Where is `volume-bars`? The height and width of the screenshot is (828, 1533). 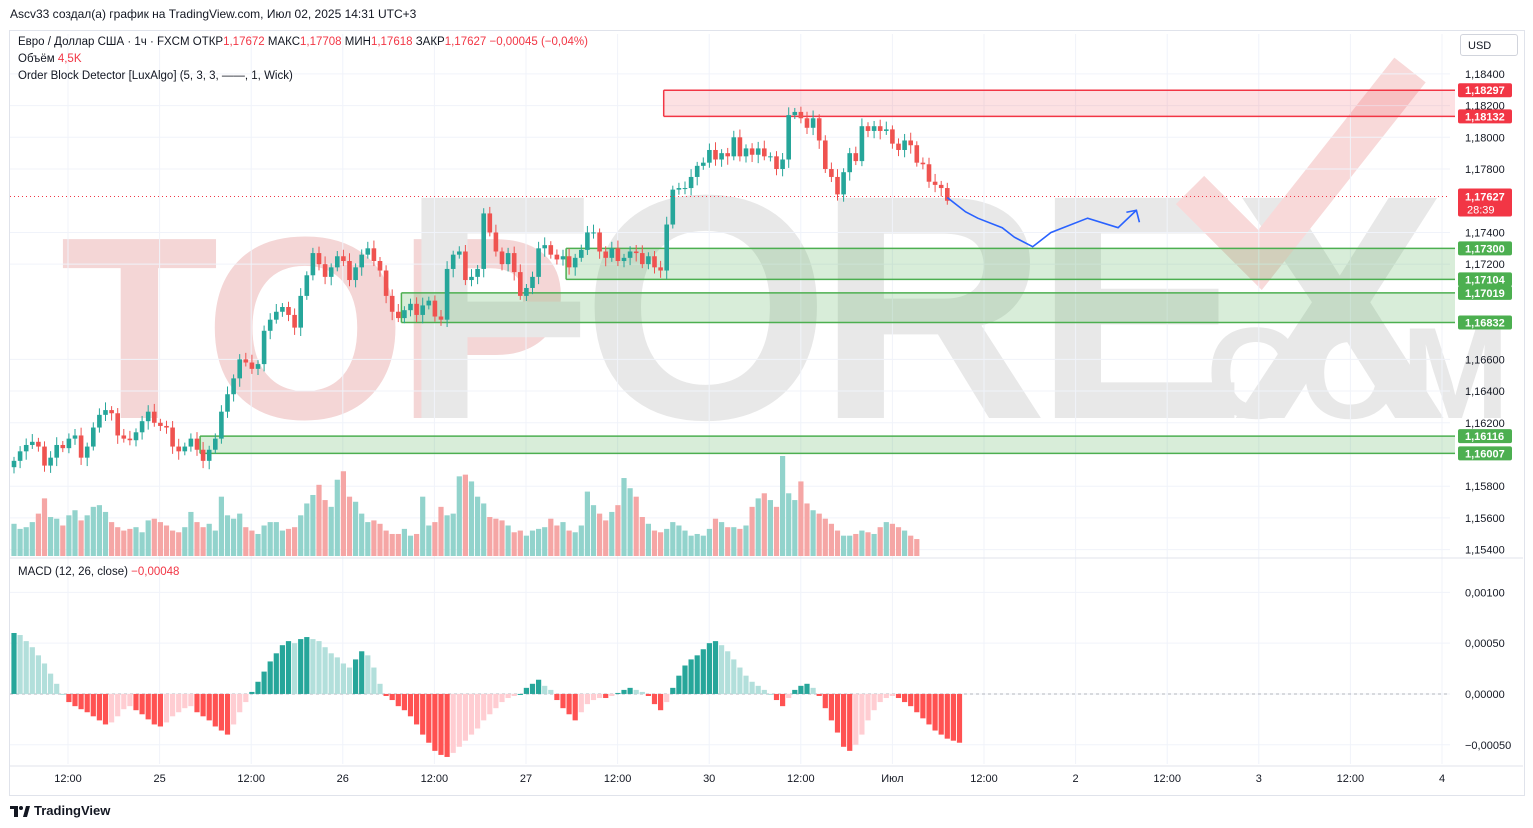 volume-bars is located at coordinates (465, 506).